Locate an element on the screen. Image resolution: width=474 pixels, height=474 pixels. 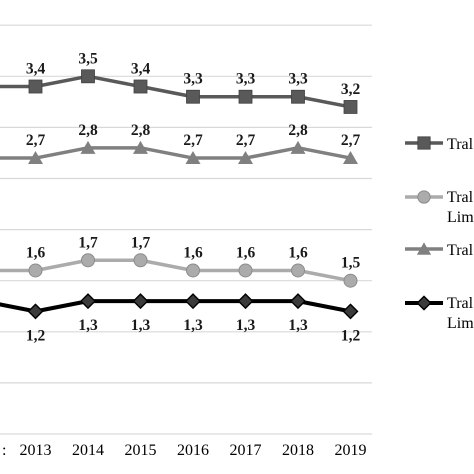
data-label: 1,5 is located at coordinates (351, 263).